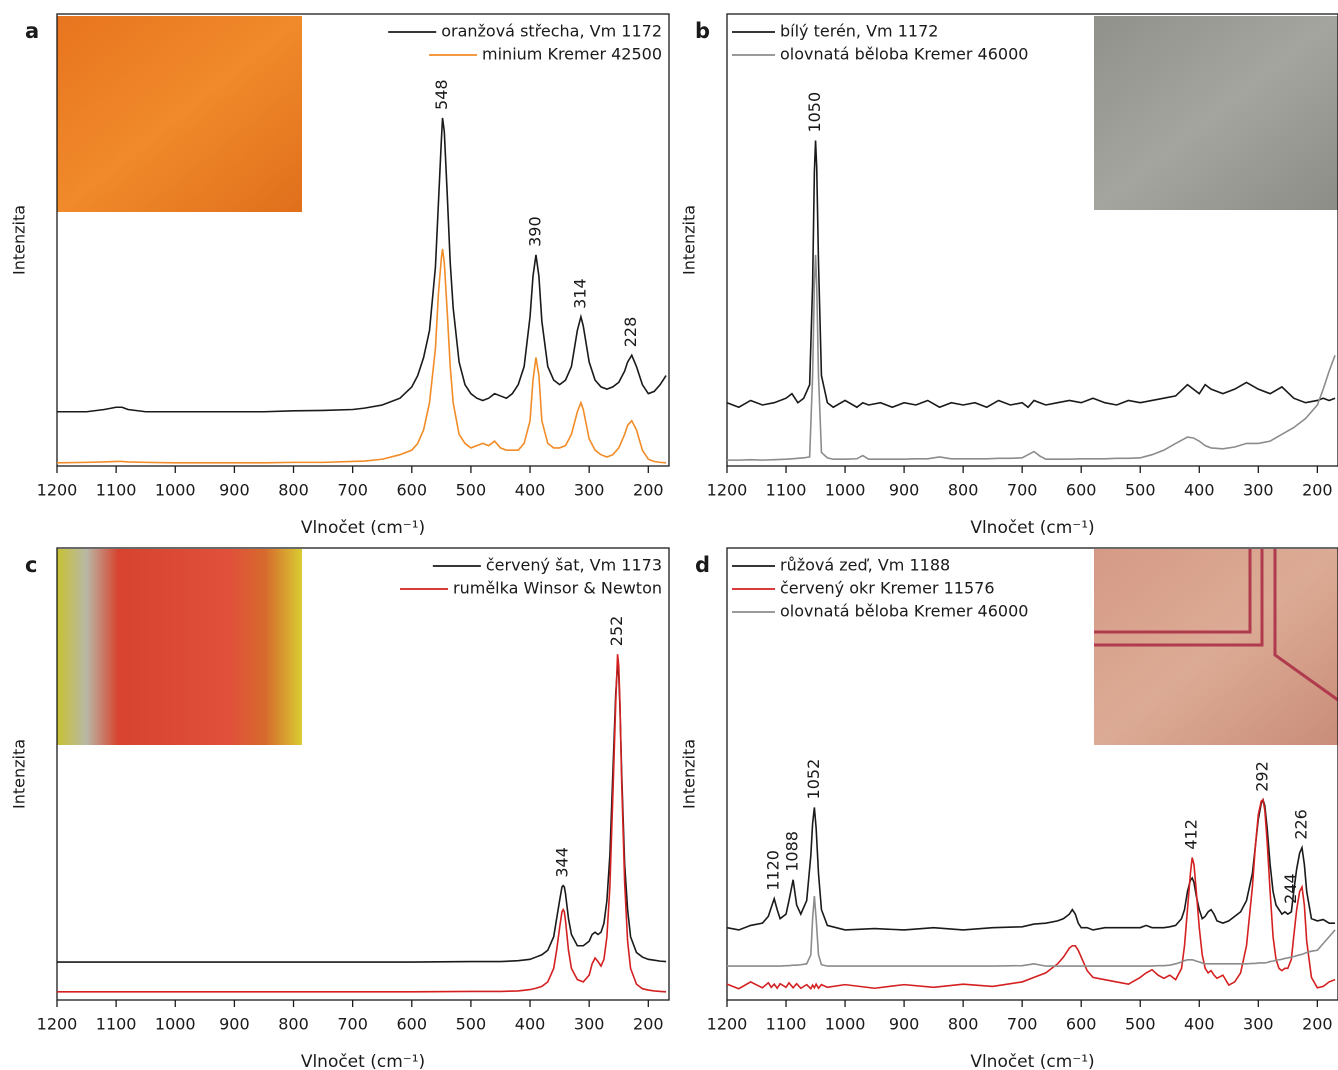 This screenshot has height=1070, width=1338. Describe the element at coordinates (792, 851) in the screenshot. I see `peak-label: 1088` at that location.